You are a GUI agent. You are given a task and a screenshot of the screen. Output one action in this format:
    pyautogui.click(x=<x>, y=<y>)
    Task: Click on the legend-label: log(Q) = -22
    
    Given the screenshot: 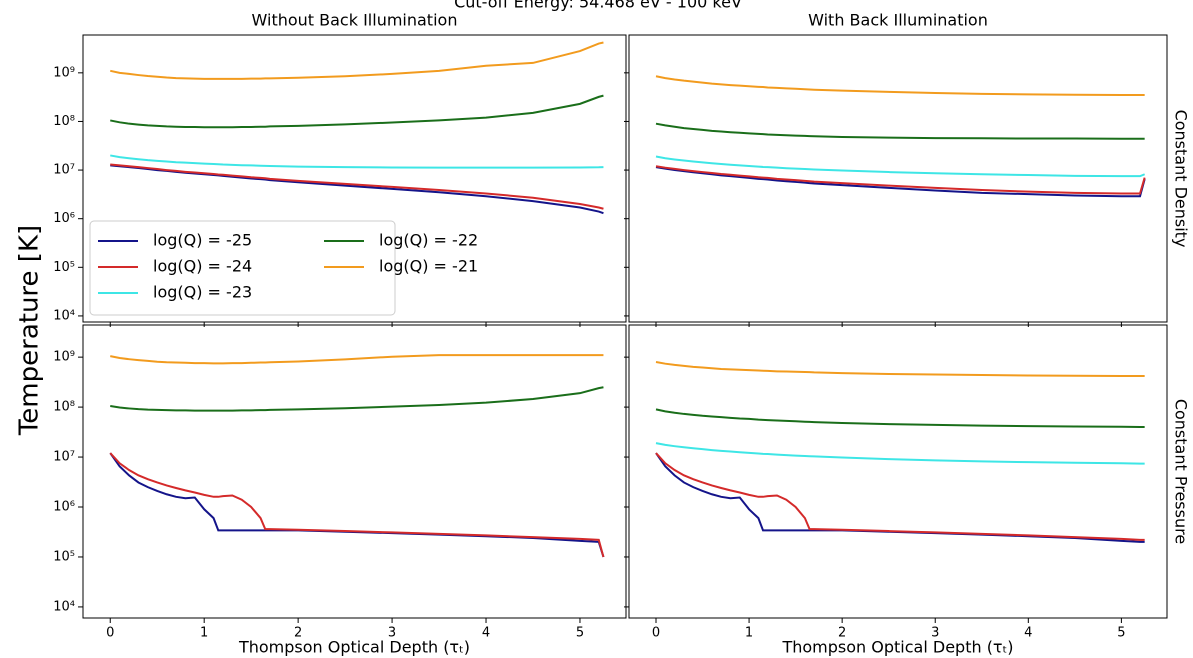 What is the action you would take?
    pyautogui.click(x=428, y=240)
    